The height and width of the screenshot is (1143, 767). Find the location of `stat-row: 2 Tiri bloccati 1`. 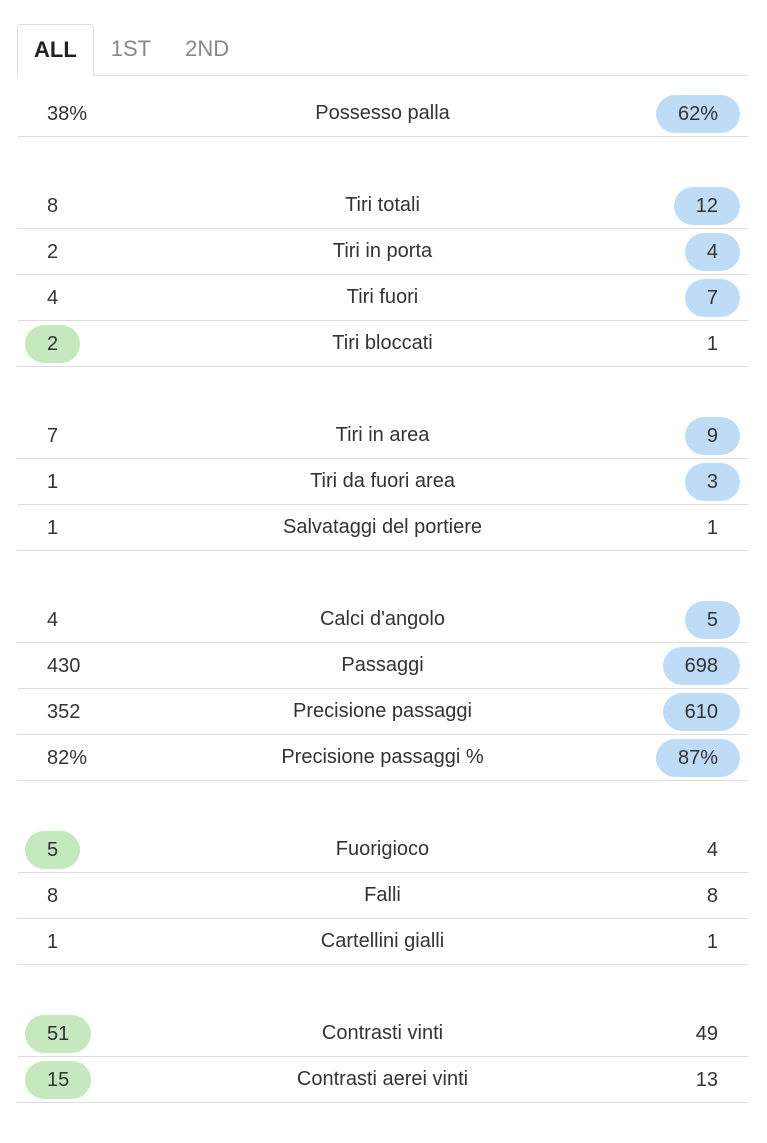

stat-row: 2 Tiri bloccati 1 is located at coordinates (382, 344).